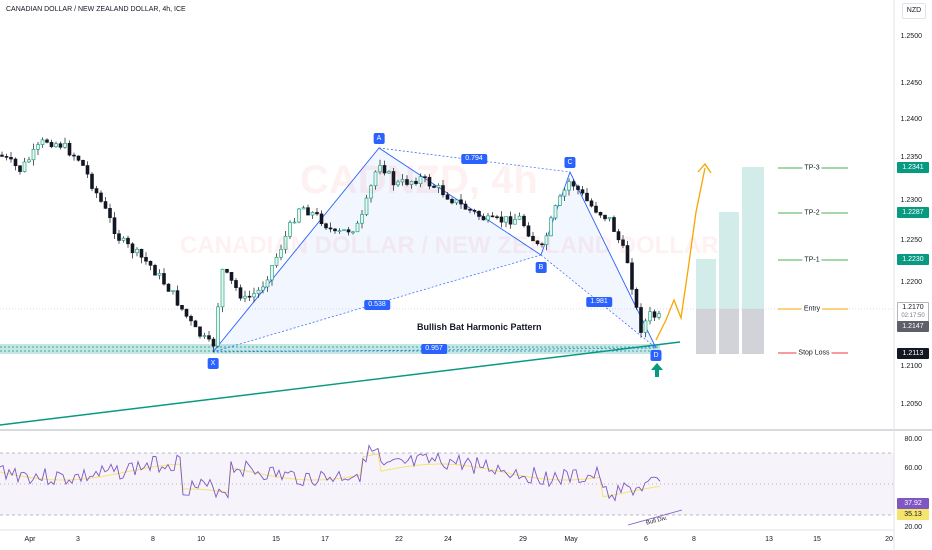 This screenshot has height=550, width=932. What do you see at coordinates (599, 302) in the screenshot?
I see `ratio-bd: 1.981` at bounding box center [599, 302].